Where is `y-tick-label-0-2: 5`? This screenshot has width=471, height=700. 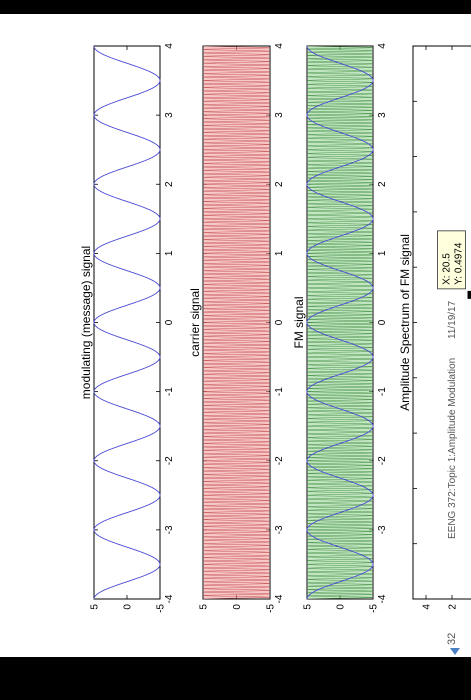
y-tick-label-0-2: 5 is located at coordinates (95, 607).